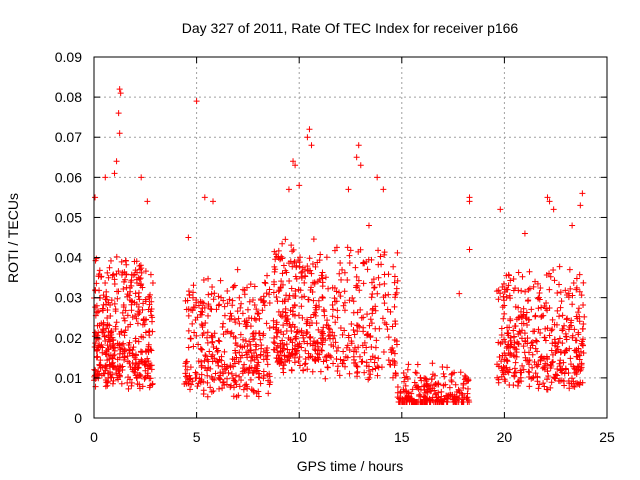 This screenshot has width=640, height=480. What do you see at coordinates (68, 57) in the screenshot?
I see `y-tick-label: 0.09` at bounding box center [68, 57].